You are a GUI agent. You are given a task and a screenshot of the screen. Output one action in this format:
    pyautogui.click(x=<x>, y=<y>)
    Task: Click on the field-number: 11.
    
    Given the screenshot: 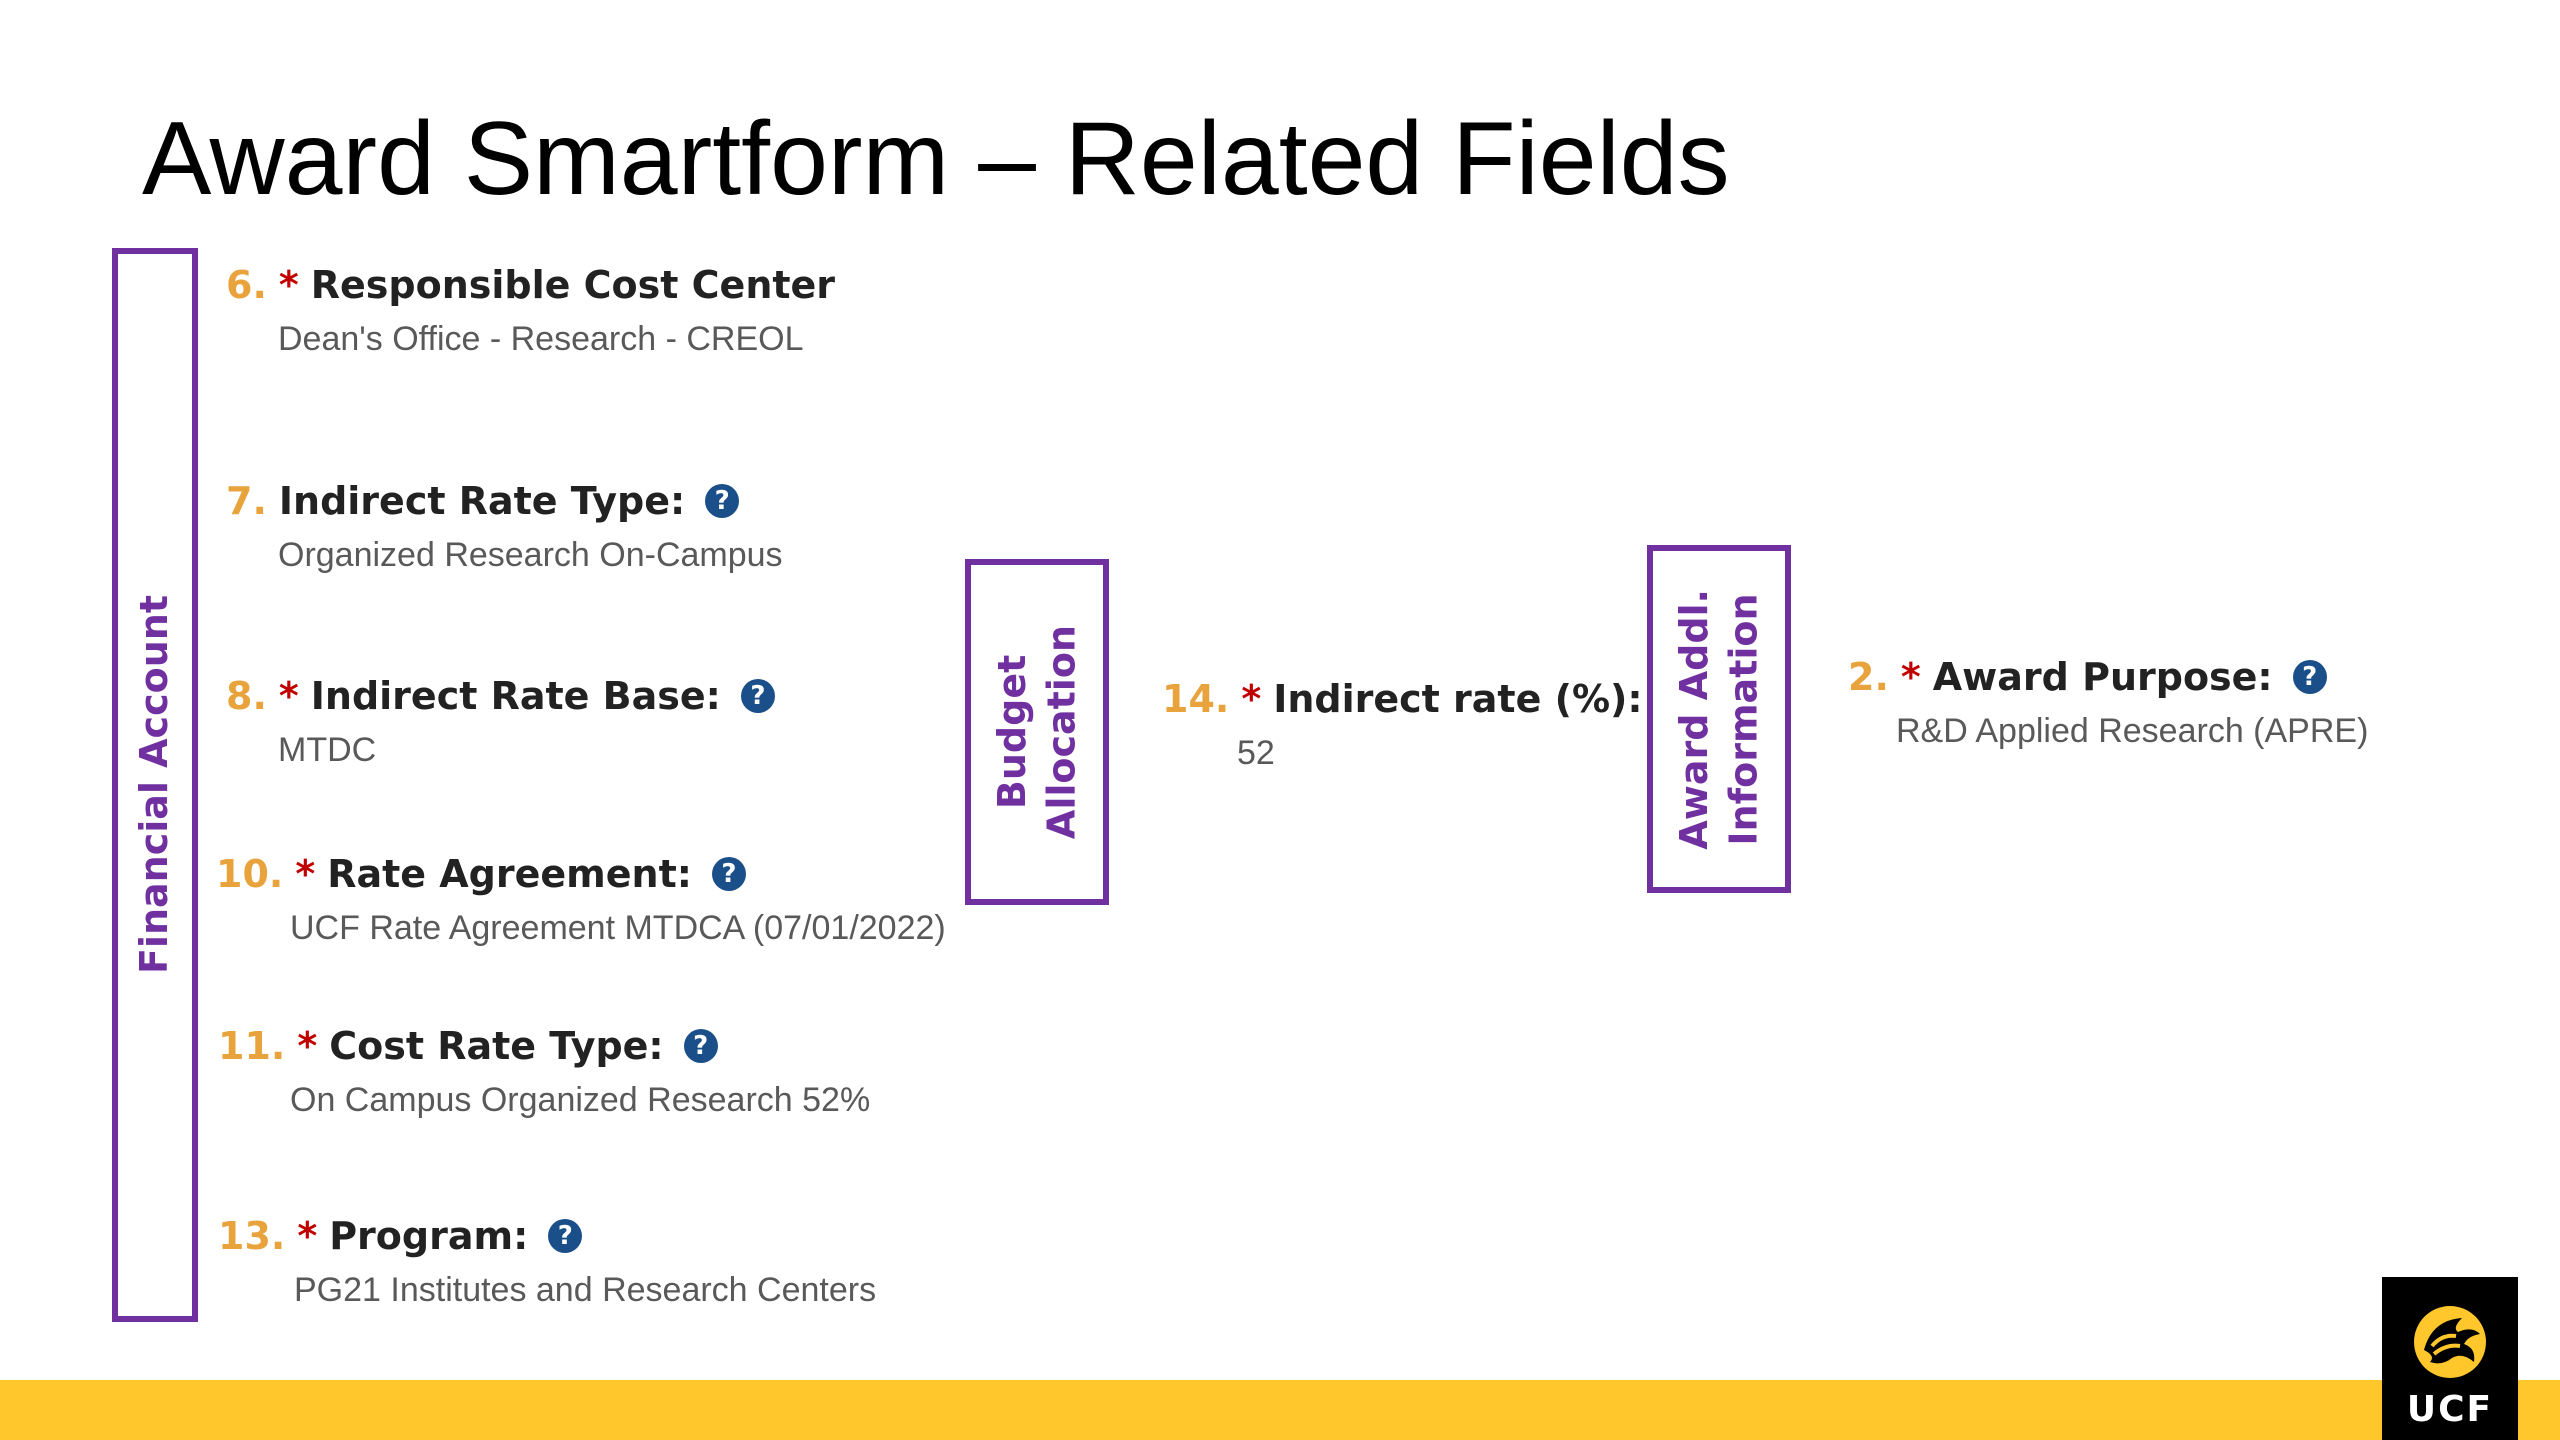 What is the action you would take?
    pyautogui.click(x=252, y=1046)
    